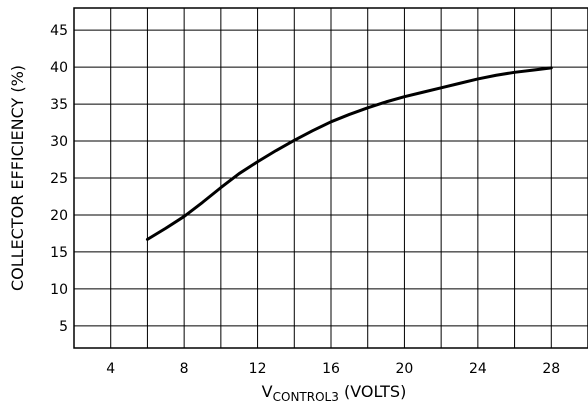  I want to click on y-tick-labels: 5 10 15 20 25 30 35 40 45, so click(59, 179).